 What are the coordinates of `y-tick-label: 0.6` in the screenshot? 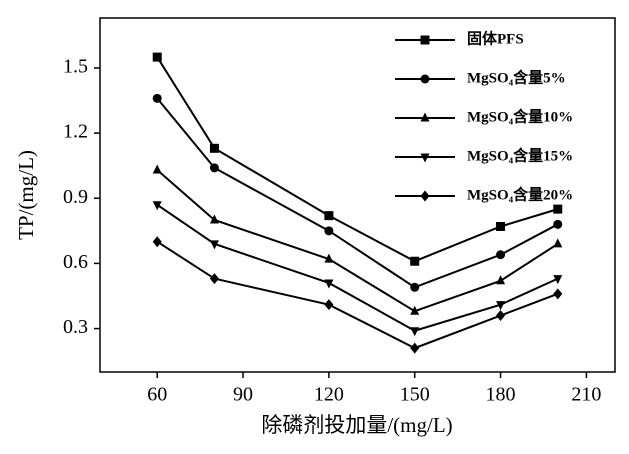 It's located at (75, 262).